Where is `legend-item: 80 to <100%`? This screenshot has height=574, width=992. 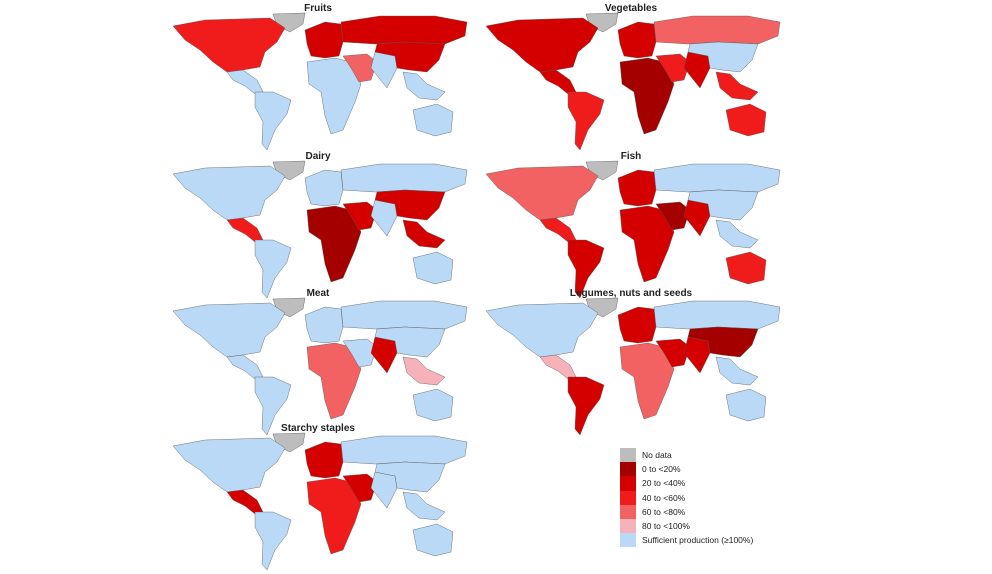
legend-item: 80 to <100% is located at coordinates (686, 526).